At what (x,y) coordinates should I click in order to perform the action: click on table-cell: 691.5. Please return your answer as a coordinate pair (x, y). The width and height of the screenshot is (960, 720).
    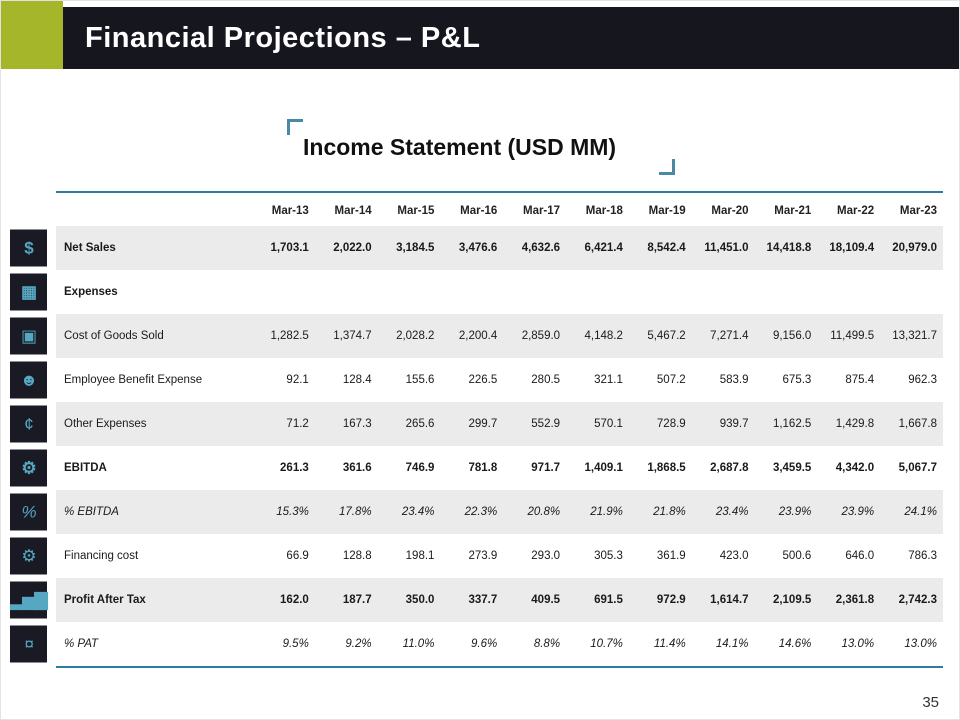
    Looking at the image, I should click on (608, 600).